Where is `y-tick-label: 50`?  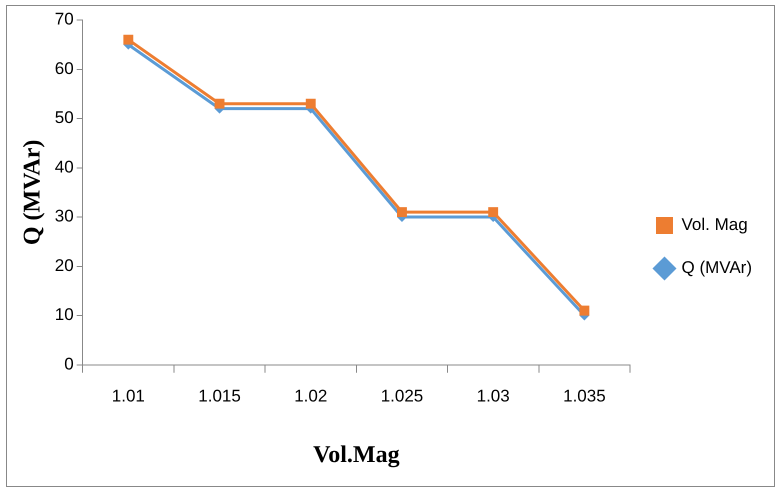 y-tick-label: 50 is located at coordinates (64, 118).